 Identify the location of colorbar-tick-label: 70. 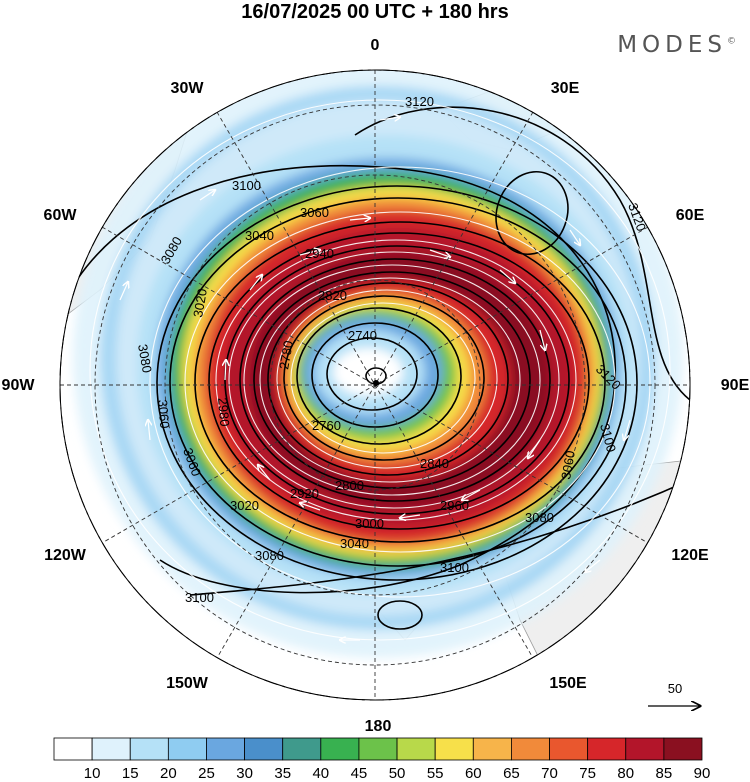
(549, 773).